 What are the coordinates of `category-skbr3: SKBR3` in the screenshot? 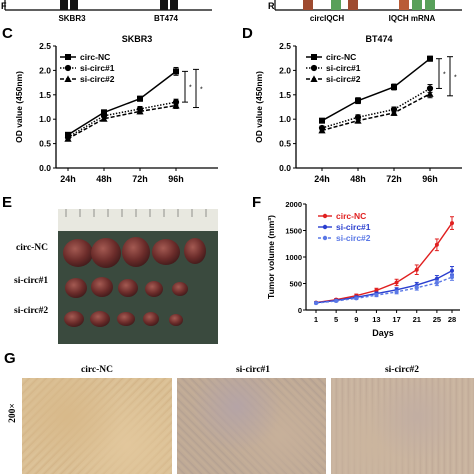 It's located at (72, 18).